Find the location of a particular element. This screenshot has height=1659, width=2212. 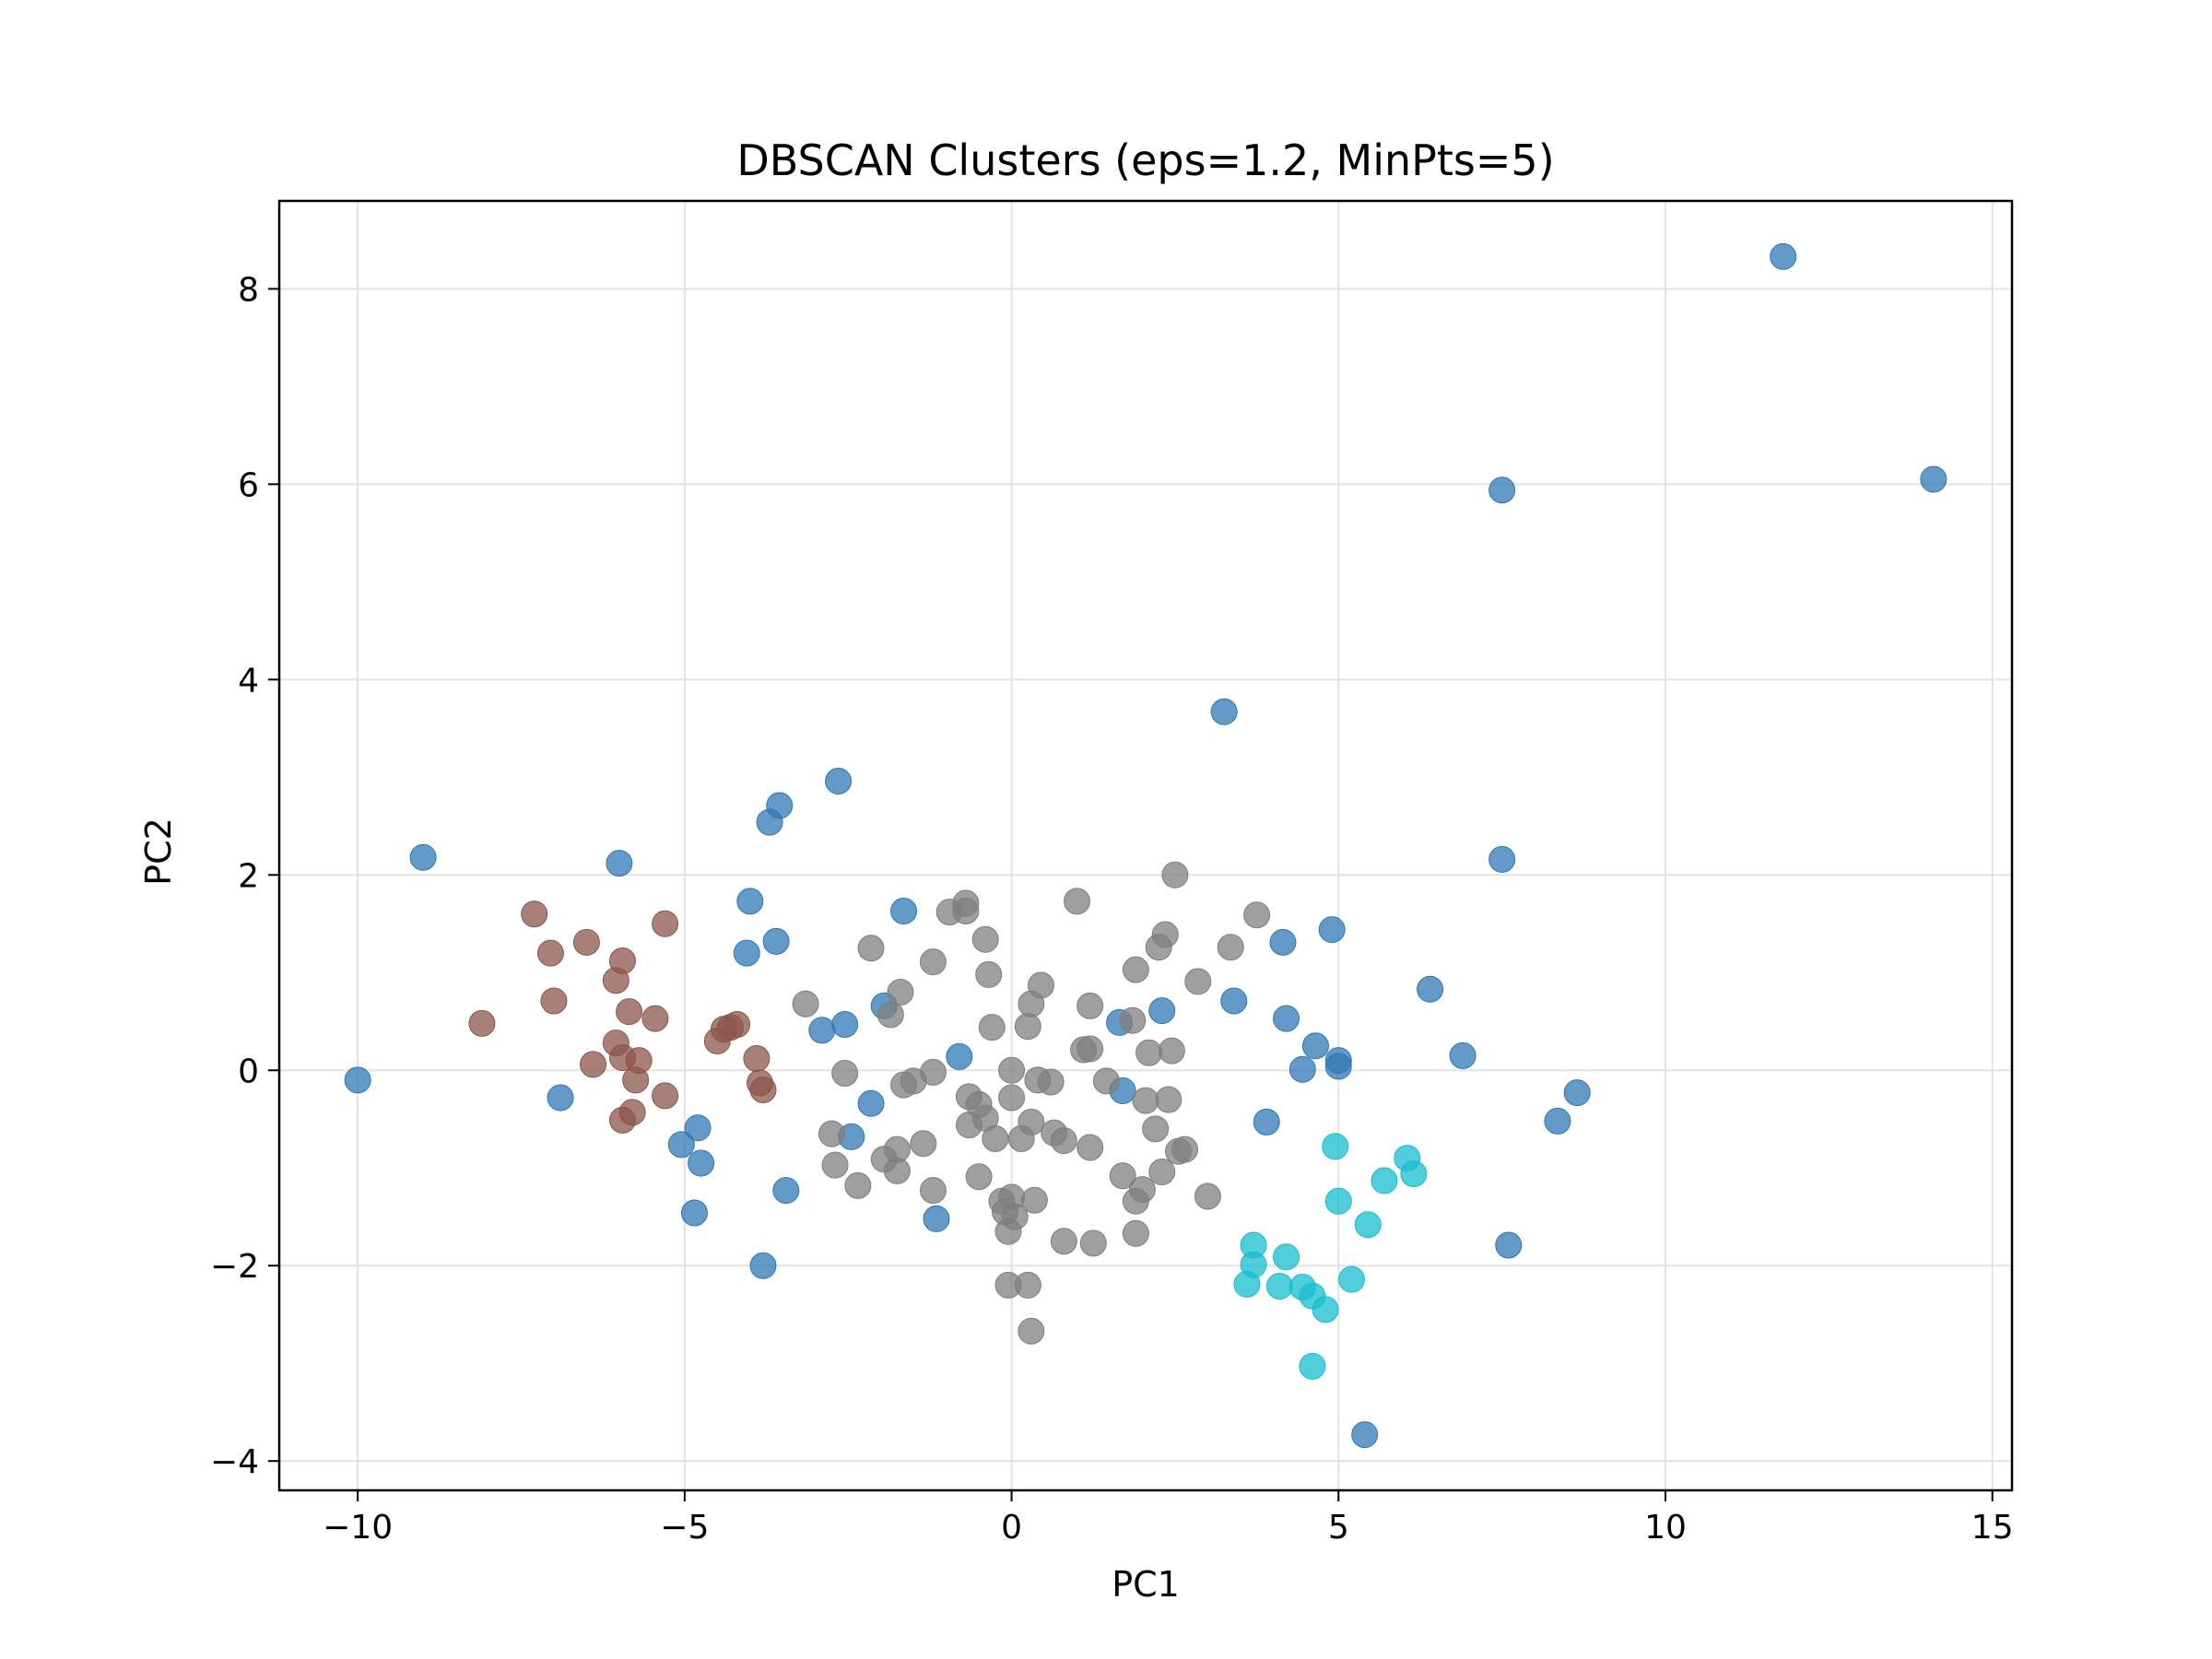

x-tick-label: 0 is located at coordinates (1011, 1528).